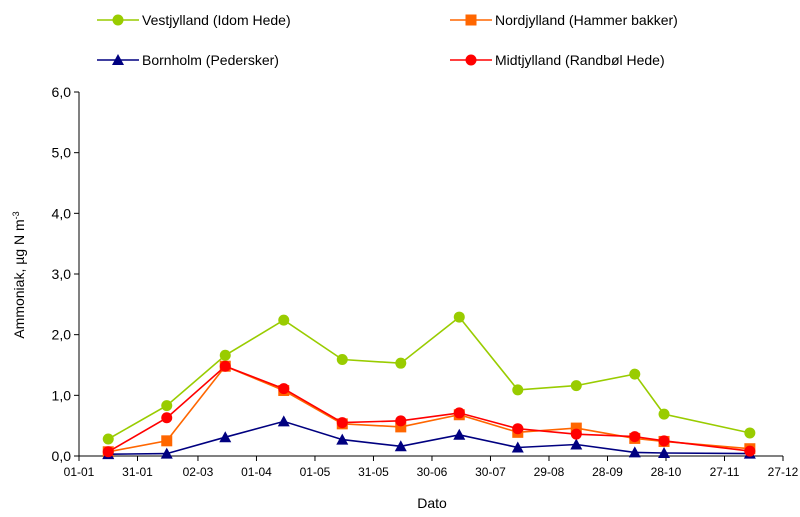 The image size is (800, 517). Describe the element at coordinates (210, 60) in the screenshot. I see `legend-label: Bornholm (Pedersker)` at that location.